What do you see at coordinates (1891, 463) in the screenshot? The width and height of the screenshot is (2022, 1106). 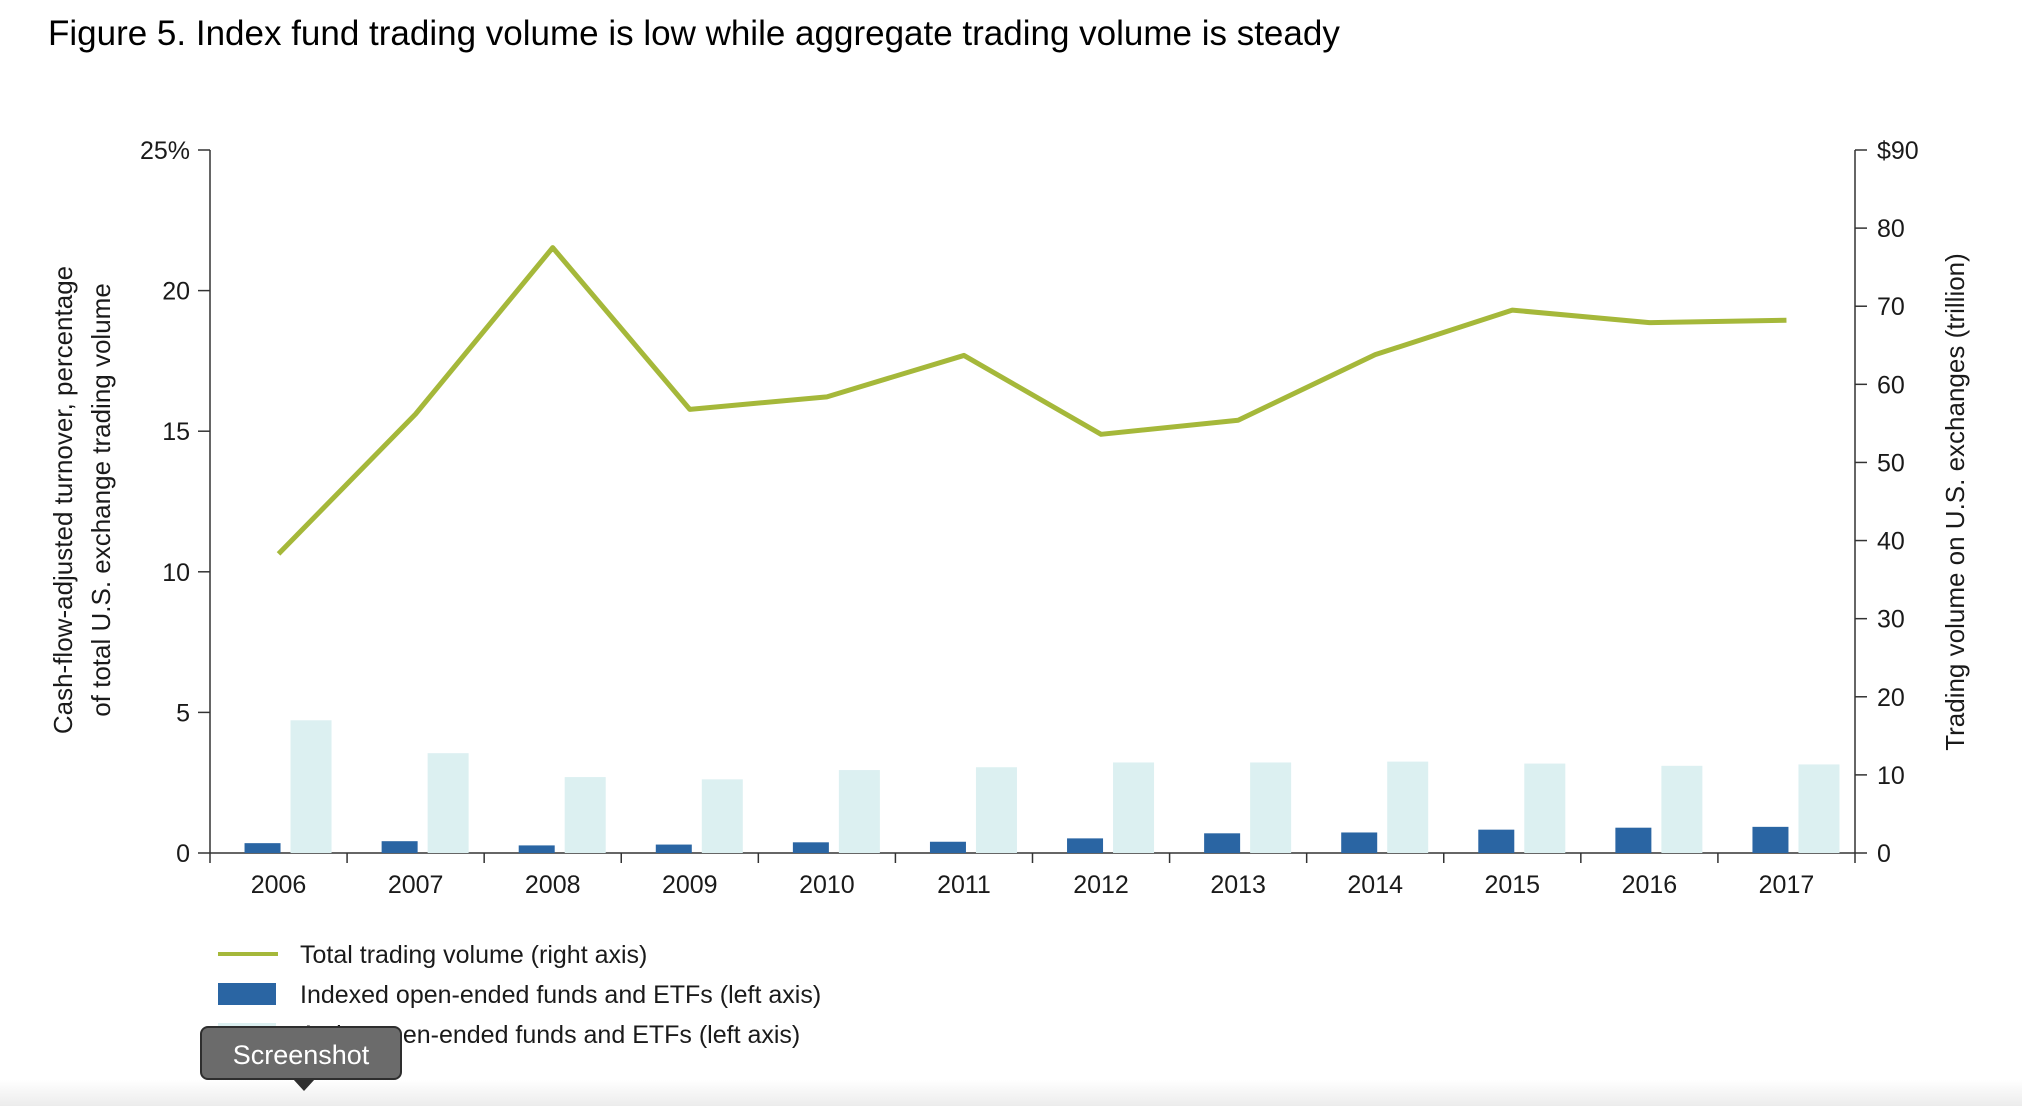 I see `right-axis-tick-label: 50` at bounding box center [1891, 463].